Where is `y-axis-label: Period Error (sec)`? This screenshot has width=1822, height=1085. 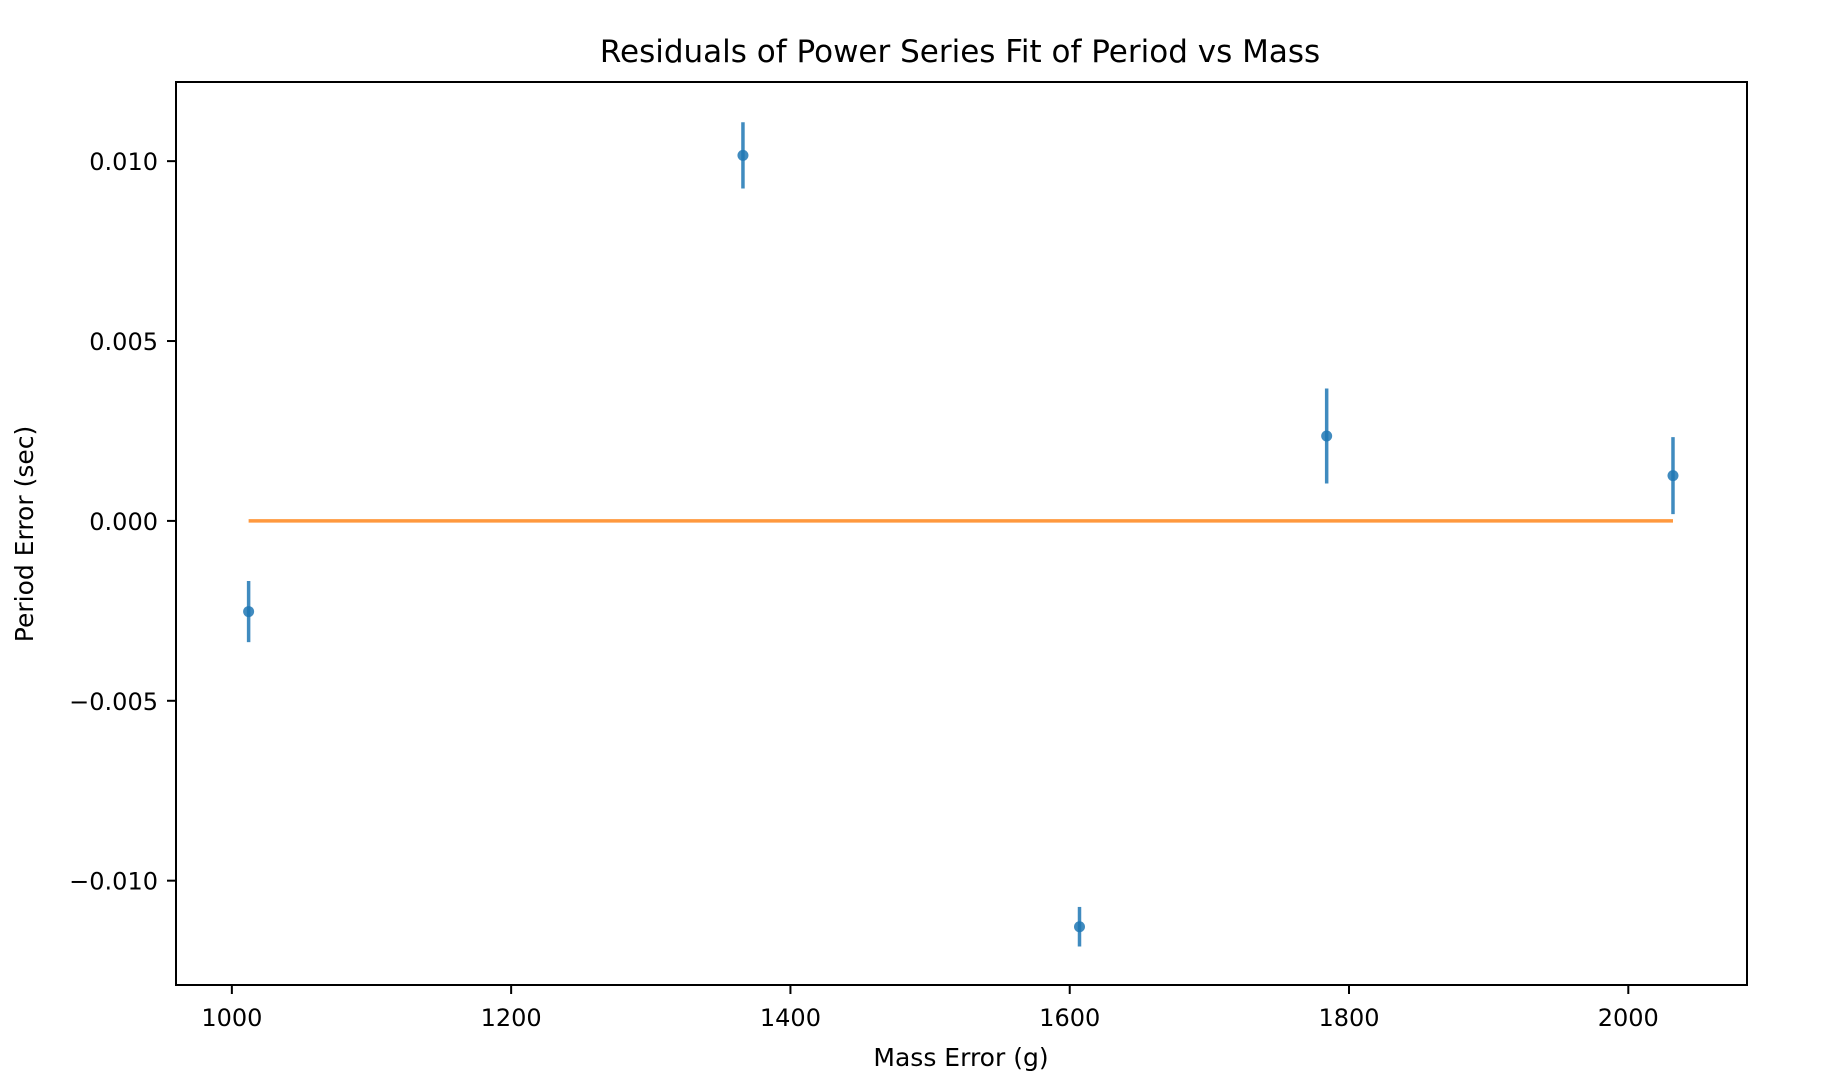 y-axis-label: Period Error (sec) is located at coordinates (24, 534).